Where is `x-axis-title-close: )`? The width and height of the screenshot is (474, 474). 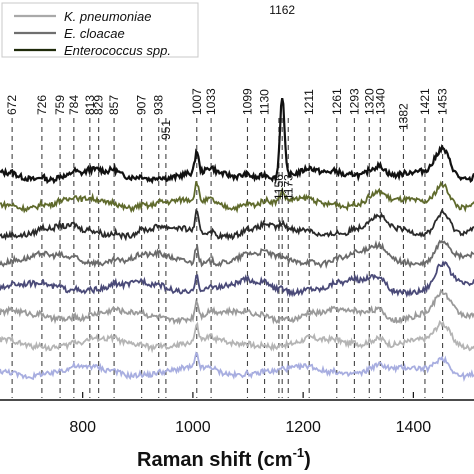 x-axis-title-close: ) is located at coordinates (307, 460).